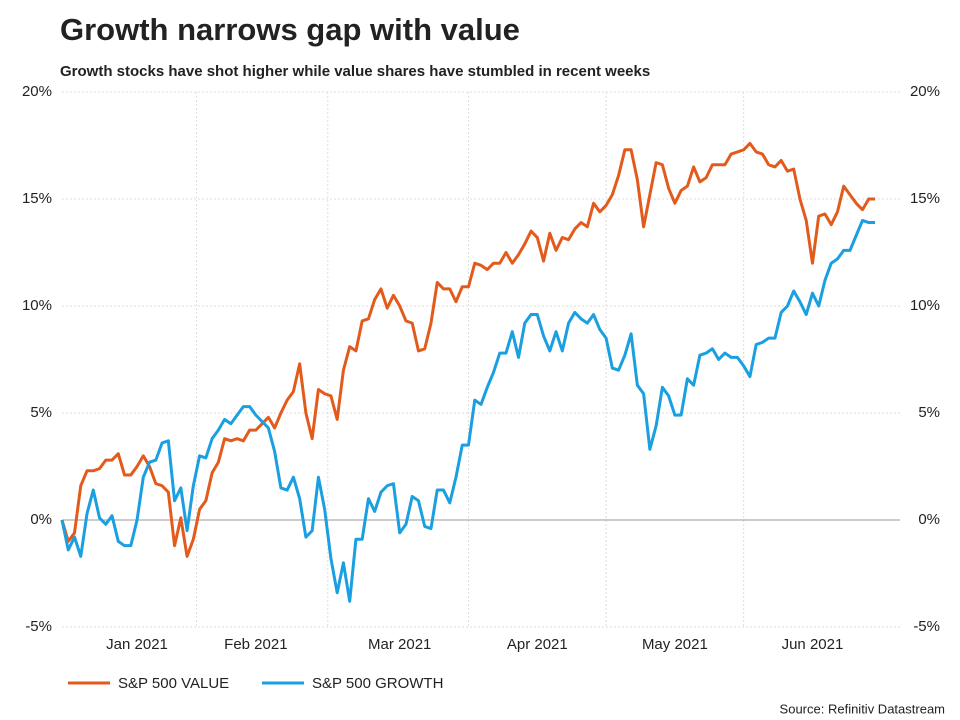 This screenshot has height=720, width=960. I want to click on y2-tick-label: 5%, so click(929, 412).